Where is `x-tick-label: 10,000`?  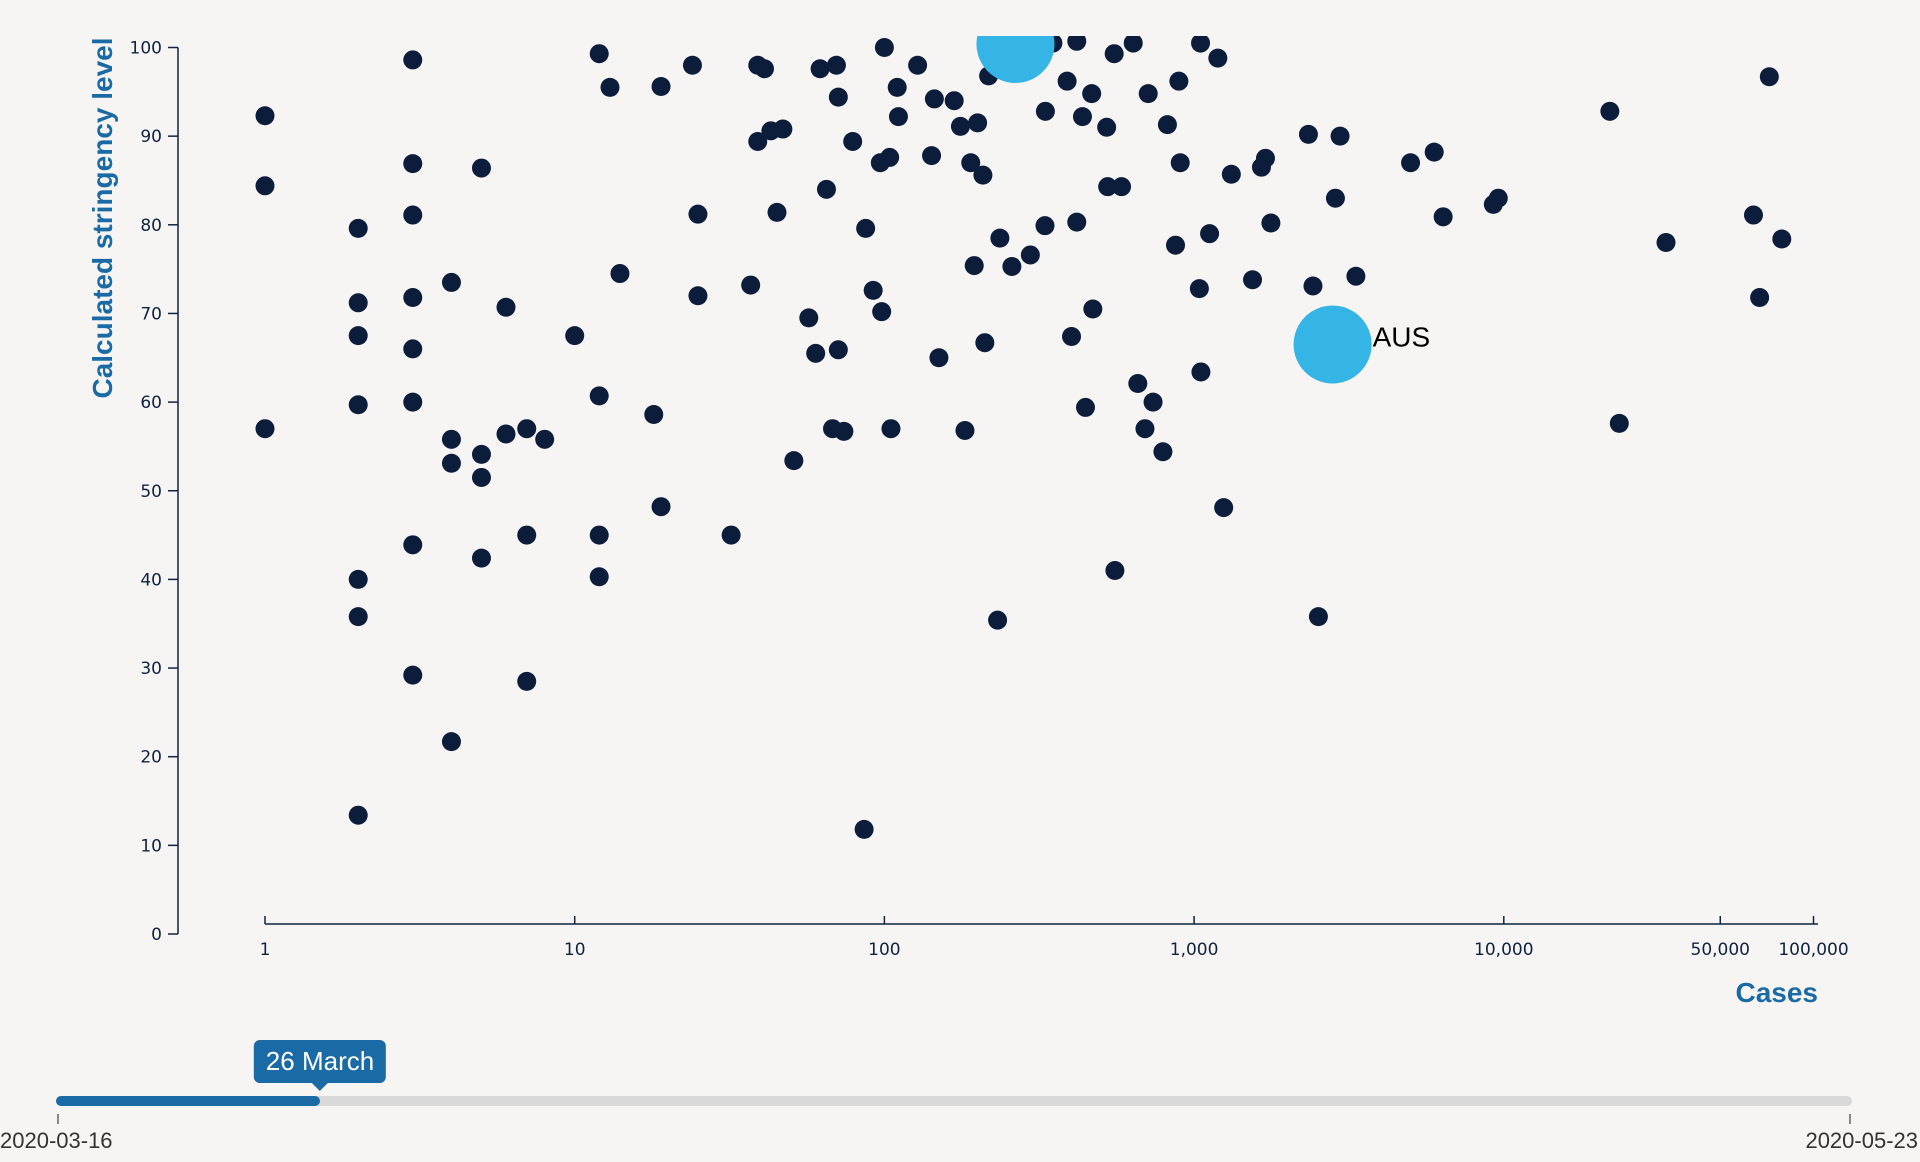
x-tick-label: 10,000 is located at coordinates (1503, 950).